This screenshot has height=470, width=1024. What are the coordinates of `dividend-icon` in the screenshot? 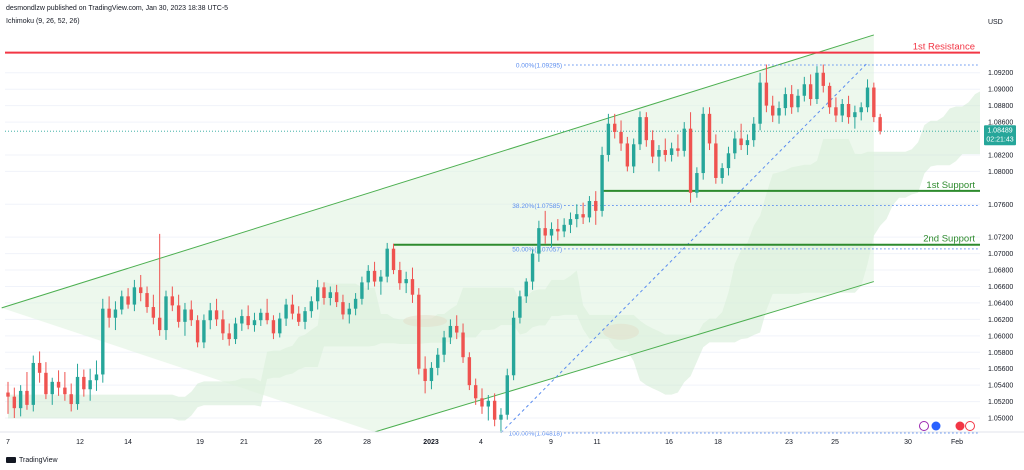 It's located at (936, 426).